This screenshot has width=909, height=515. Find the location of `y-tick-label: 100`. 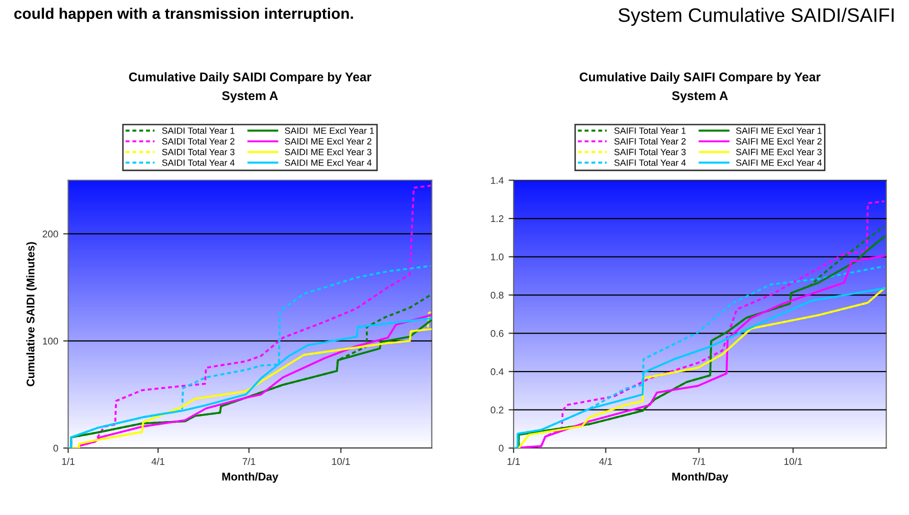

y-tick-label: 100 is located at coordinates (50, 341).